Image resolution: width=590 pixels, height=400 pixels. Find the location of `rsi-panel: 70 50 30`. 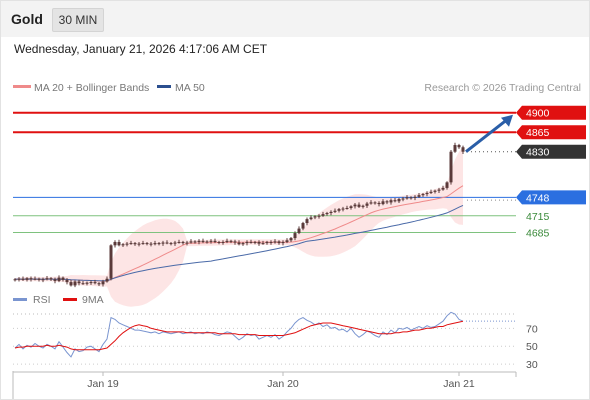

rsi-panel: 70 50 30 is located at coordinates (275, 341).